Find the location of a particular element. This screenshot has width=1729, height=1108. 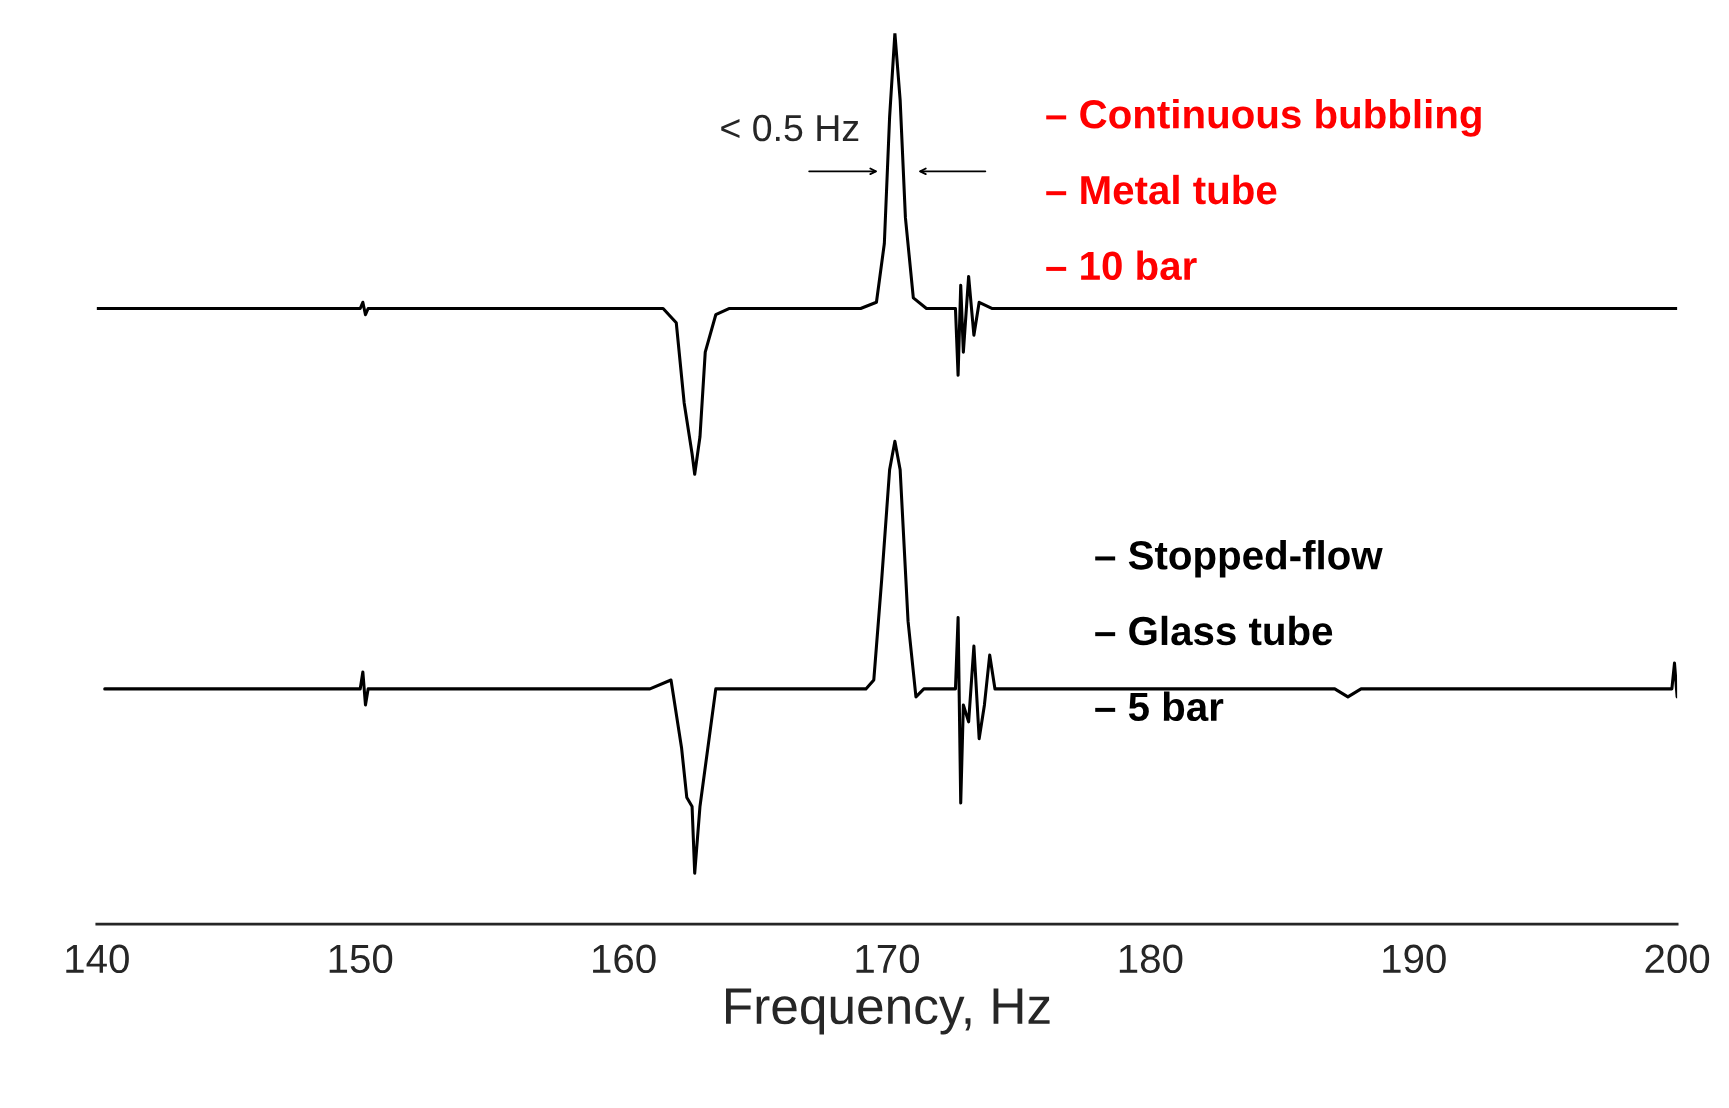

x-tick-label: 160 is located at coordinates (624, 959).